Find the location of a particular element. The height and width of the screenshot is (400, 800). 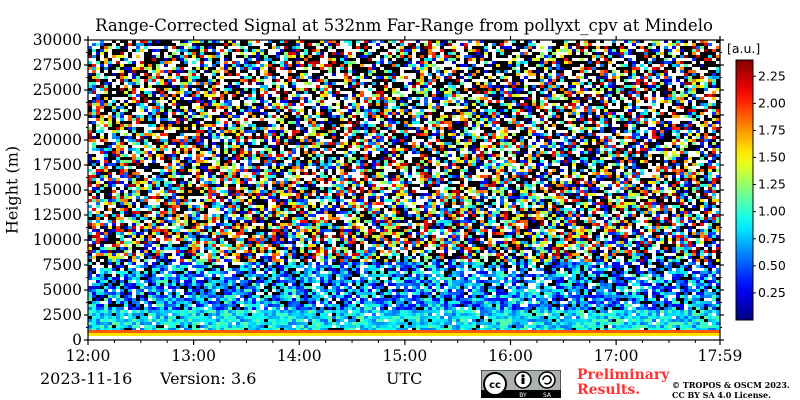

footer-date: 2023-11-16 is located at coordinates (86, 378).